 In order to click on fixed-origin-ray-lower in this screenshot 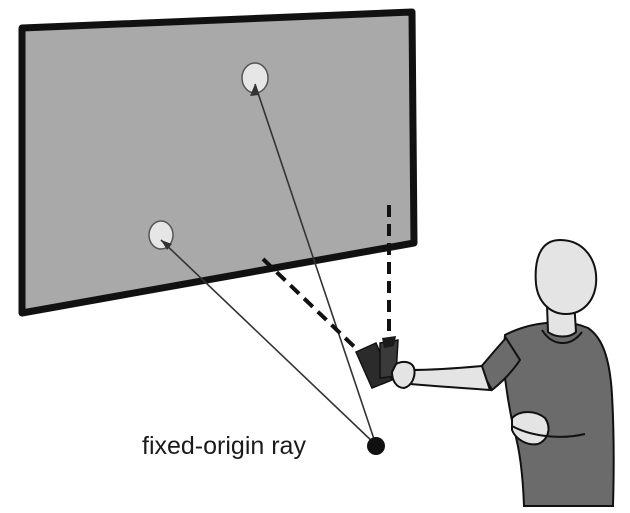, I will do `click(268, 342)`.